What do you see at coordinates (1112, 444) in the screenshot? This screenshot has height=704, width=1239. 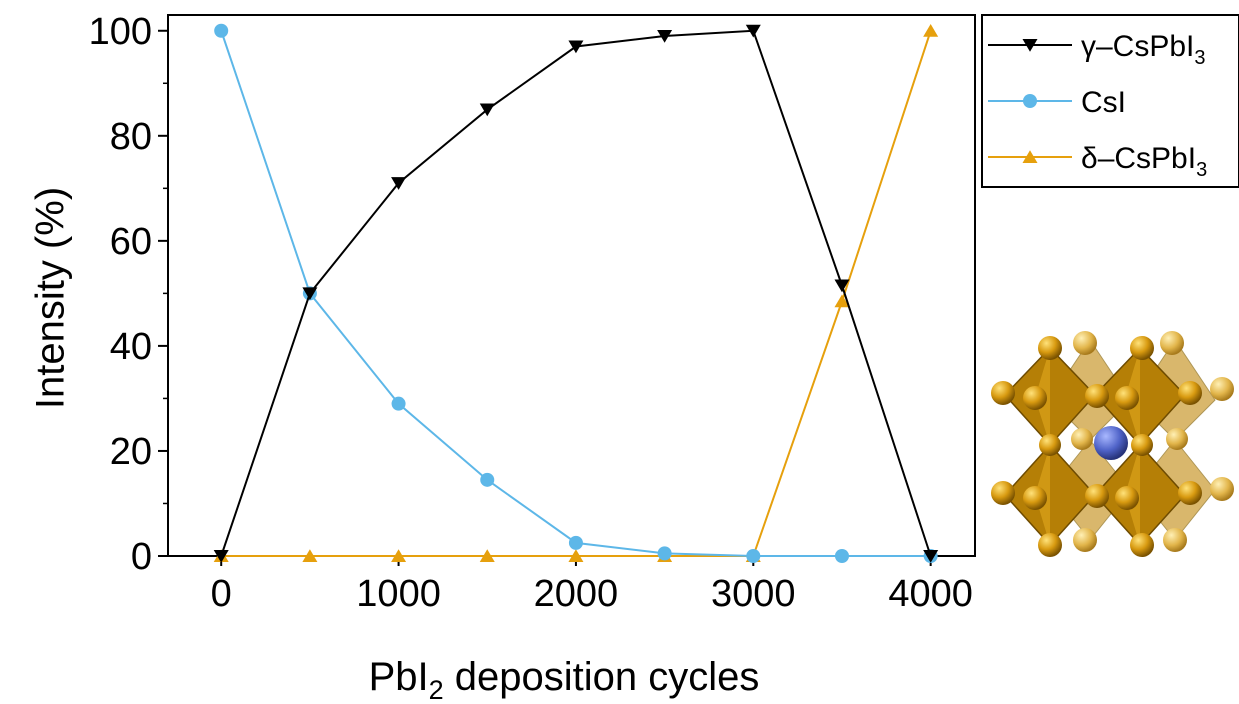 I see `crystal-structure-illustration` at bounding box center [1112, 444].